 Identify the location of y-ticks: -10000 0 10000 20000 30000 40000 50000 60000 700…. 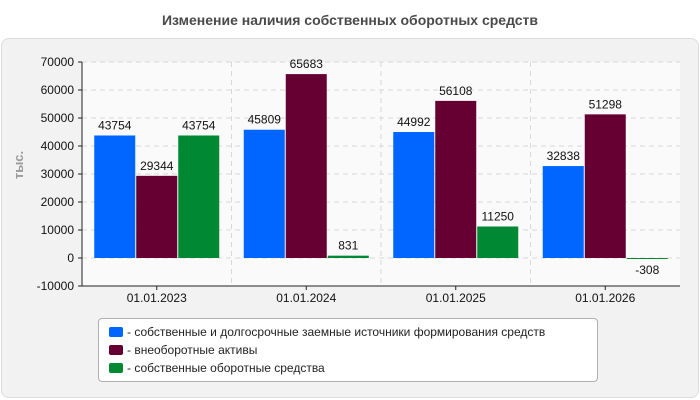
(59, 174).